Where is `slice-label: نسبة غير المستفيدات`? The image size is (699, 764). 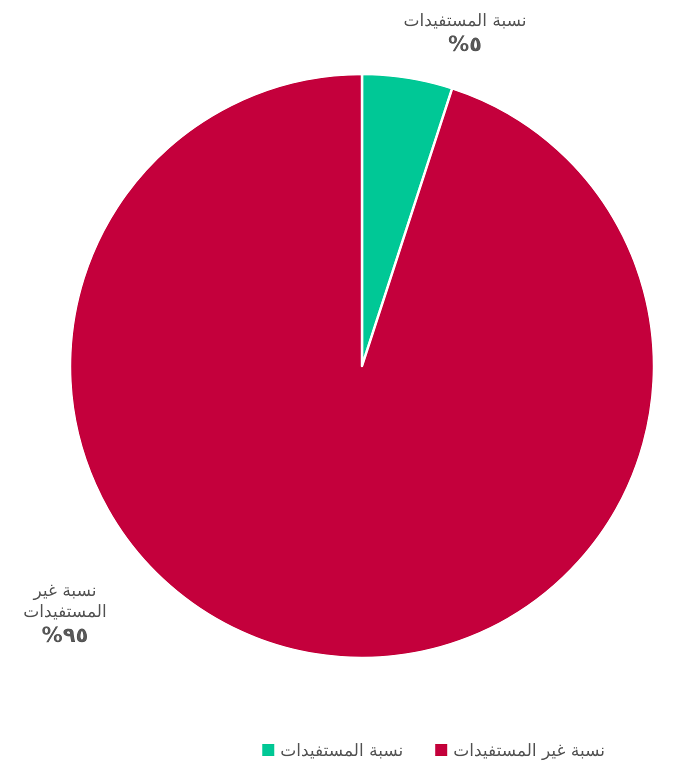 slice-label: نسبة غير المستفيدات is located at coordinates (65, 601).